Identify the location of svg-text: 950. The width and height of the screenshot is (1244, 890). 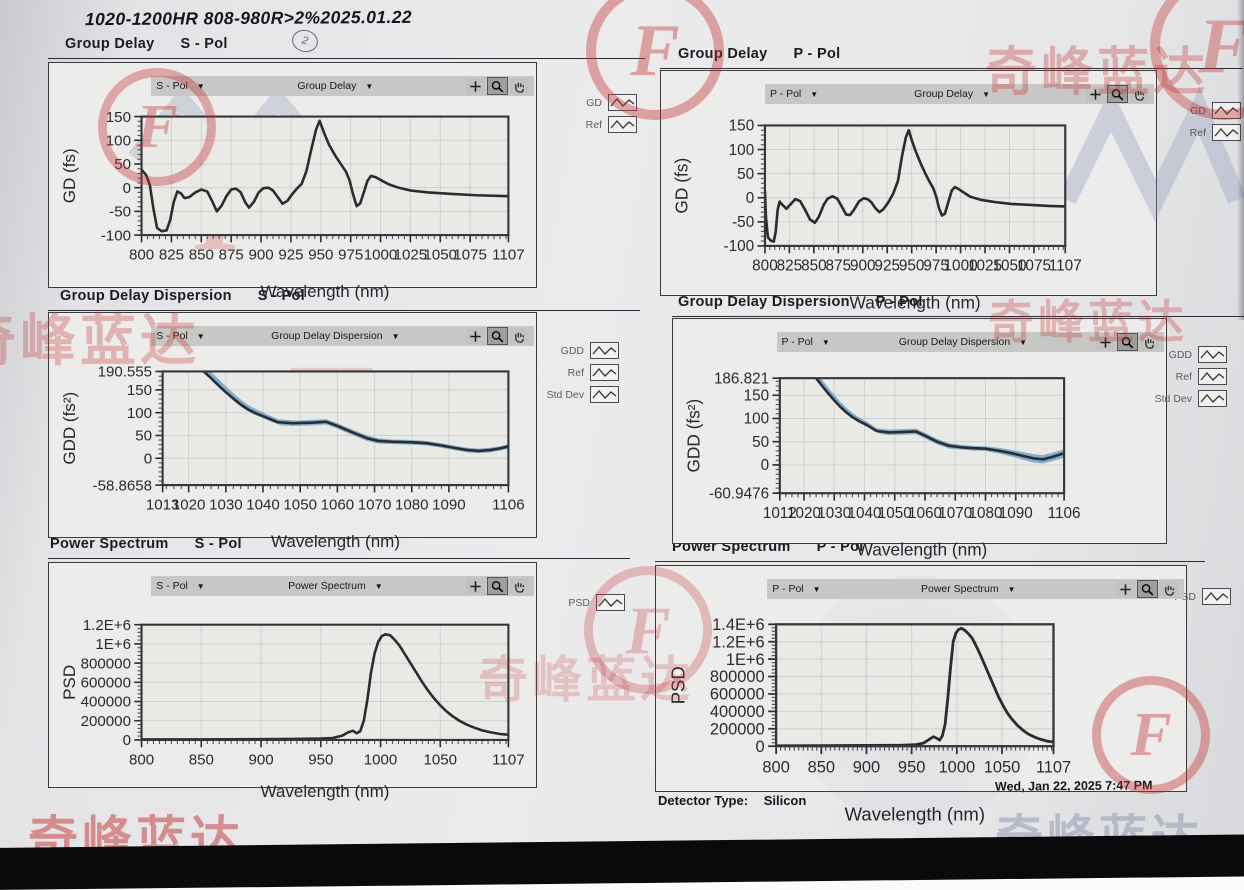
(912, 266).